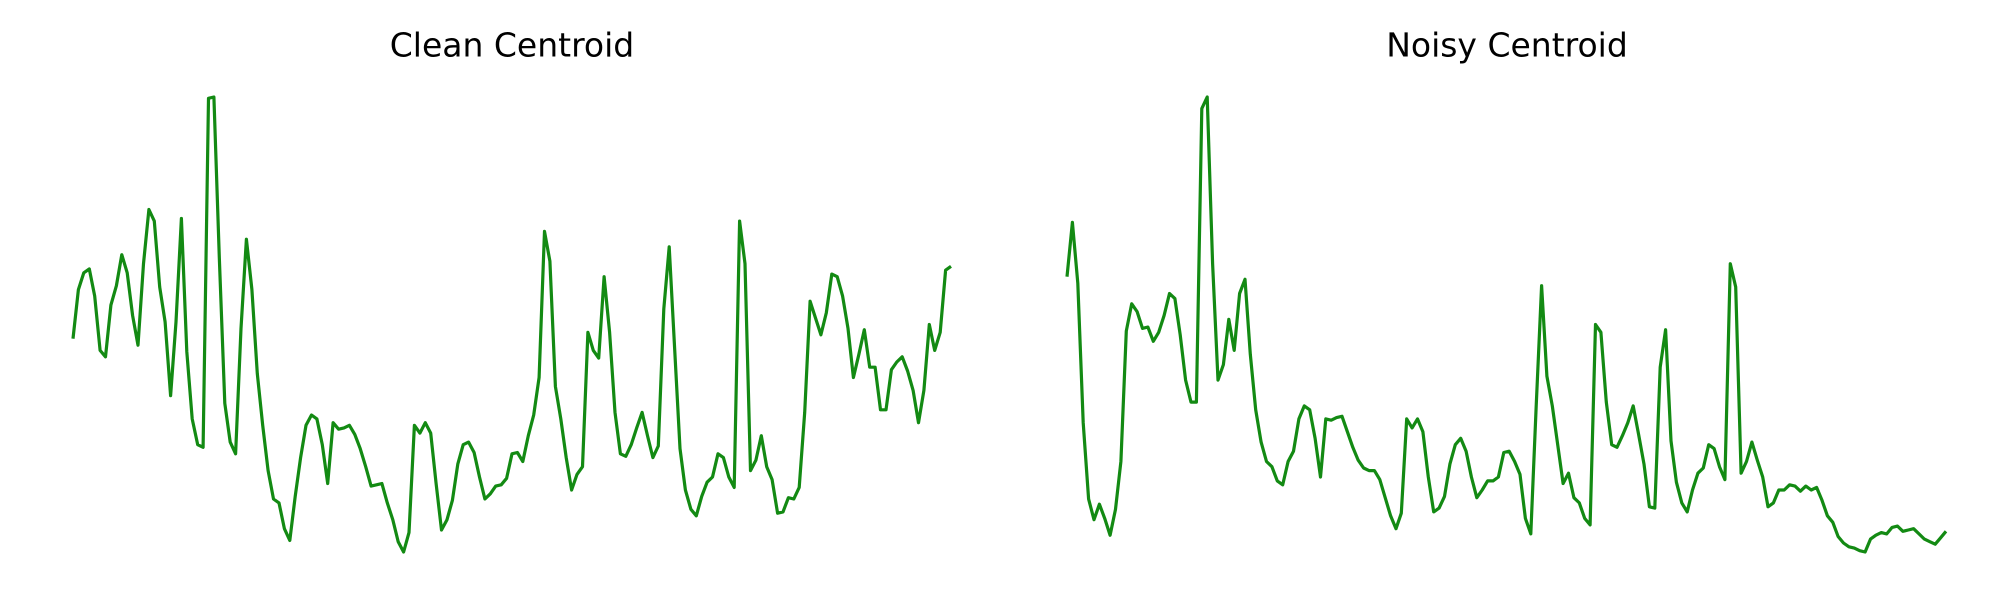  What do you see at coordinates (512, 45) in the screenshot?
I see `chart-title: Clean Centroid` at bounding box center [512, 45].